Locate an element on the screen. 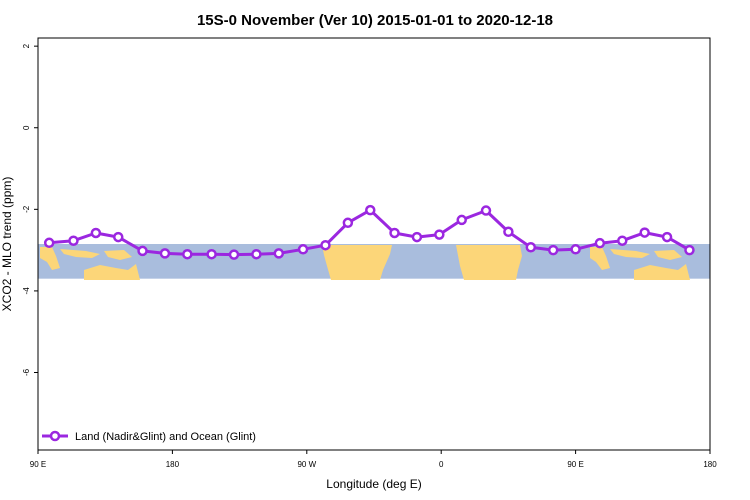  x-tick-label-2: 90 W is located at coordinates (306, 464).